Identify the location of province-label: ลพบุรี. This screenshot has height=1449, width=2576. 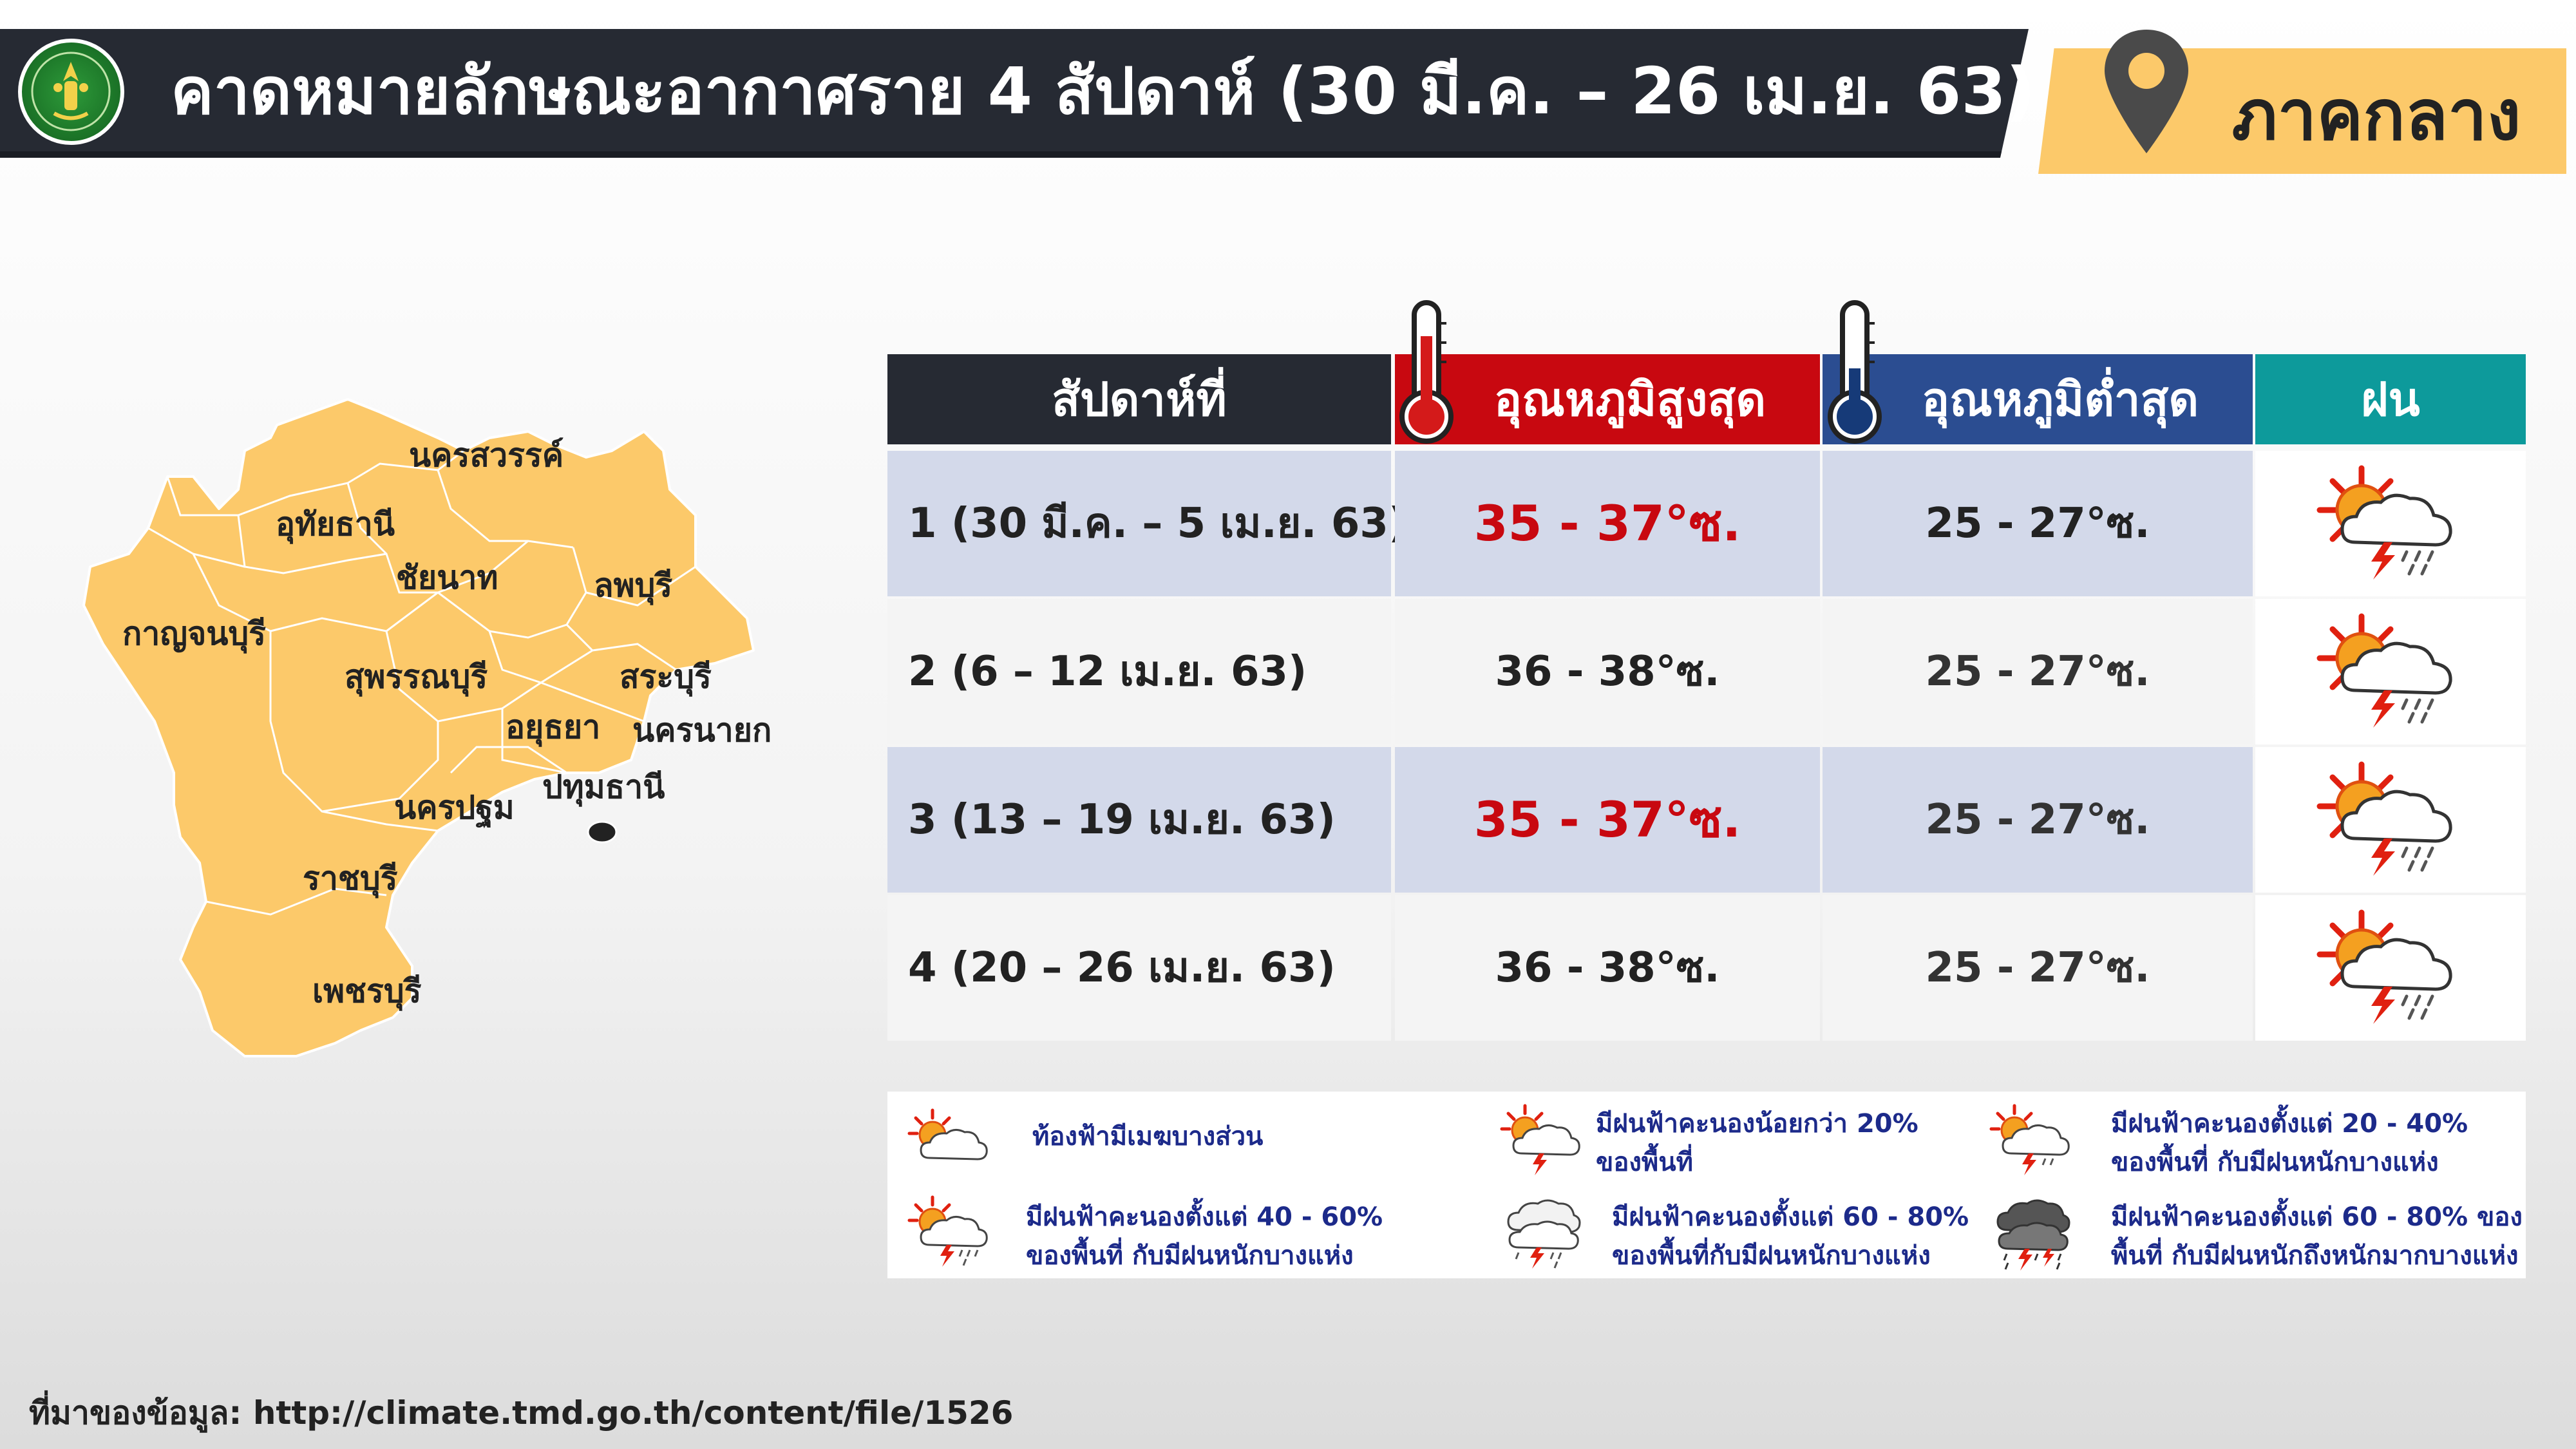
(634, 586).